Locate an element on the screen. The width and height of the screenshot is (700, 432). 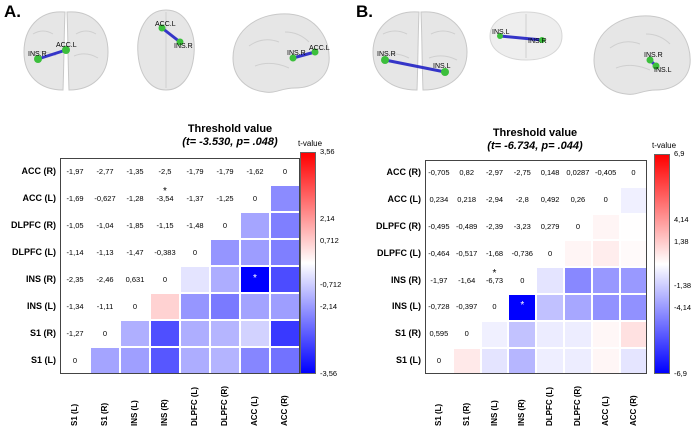
row-label: DLPFC (L) is located at coordinates (399, 252).